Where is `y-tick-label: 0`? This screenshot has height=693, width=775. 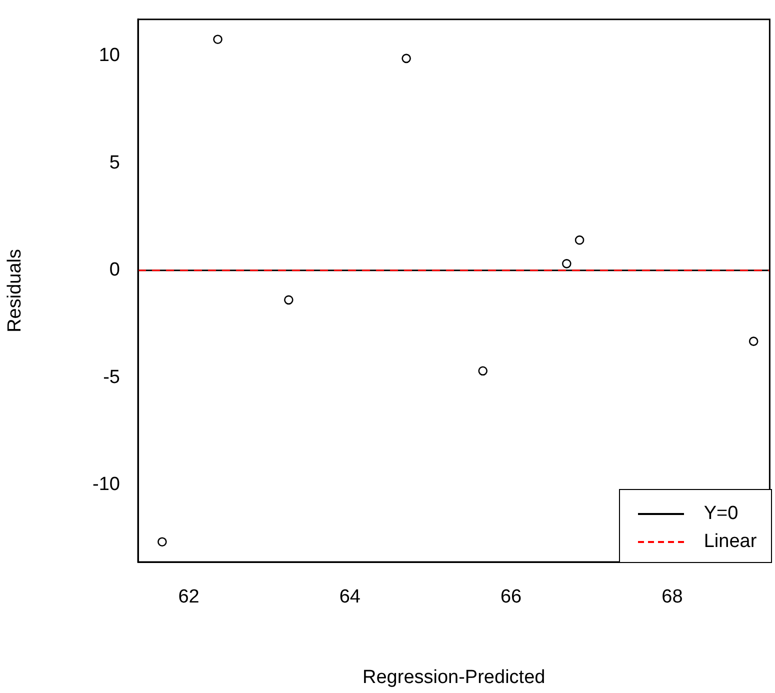
y-tick-label: 0 is located at coordinates (114, 270).